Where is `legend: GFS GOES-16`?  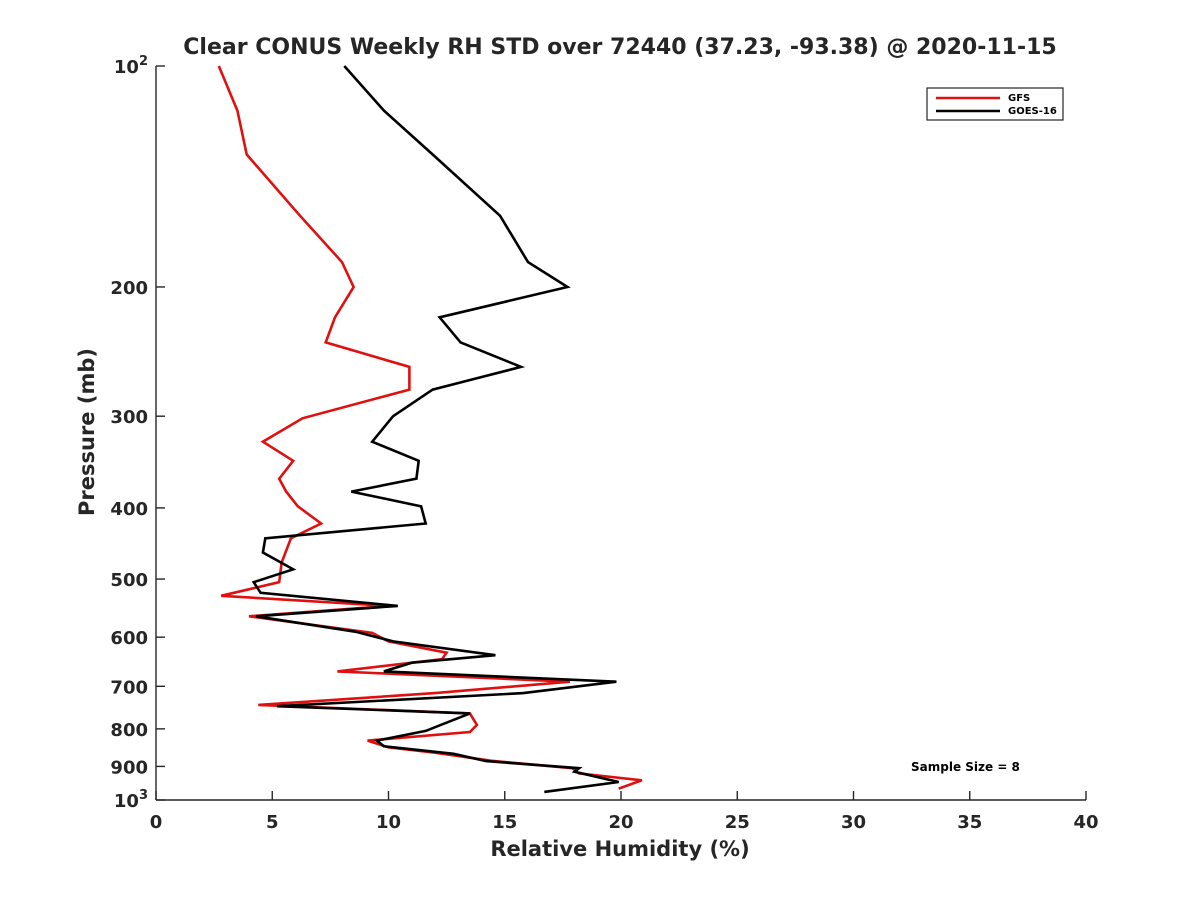 legend: GFS GOES-16 is located at coordinates (995, 104).